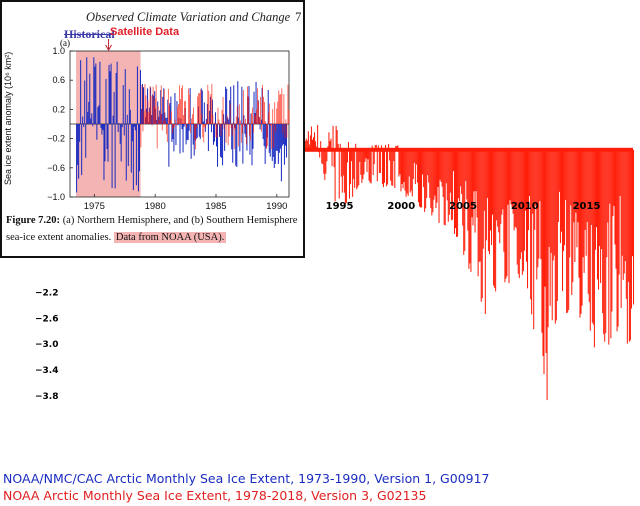  What do you see at coordinates (46, 319) in the screenshot?
I see `y-tick-label: −2.6` at bounding box center [46, 319].